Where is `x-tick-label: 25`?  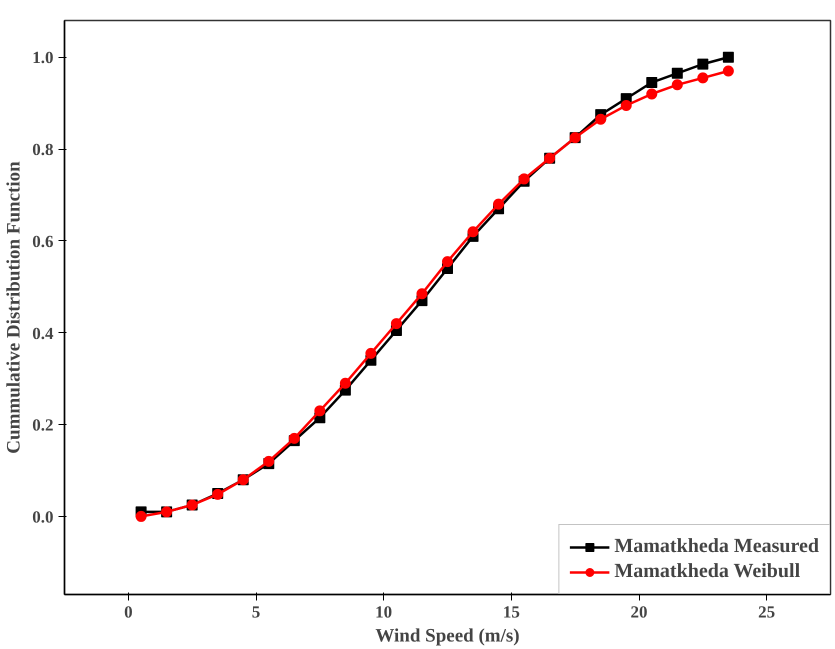 x-tick-label: 25 is located at coordinates (767, 612).